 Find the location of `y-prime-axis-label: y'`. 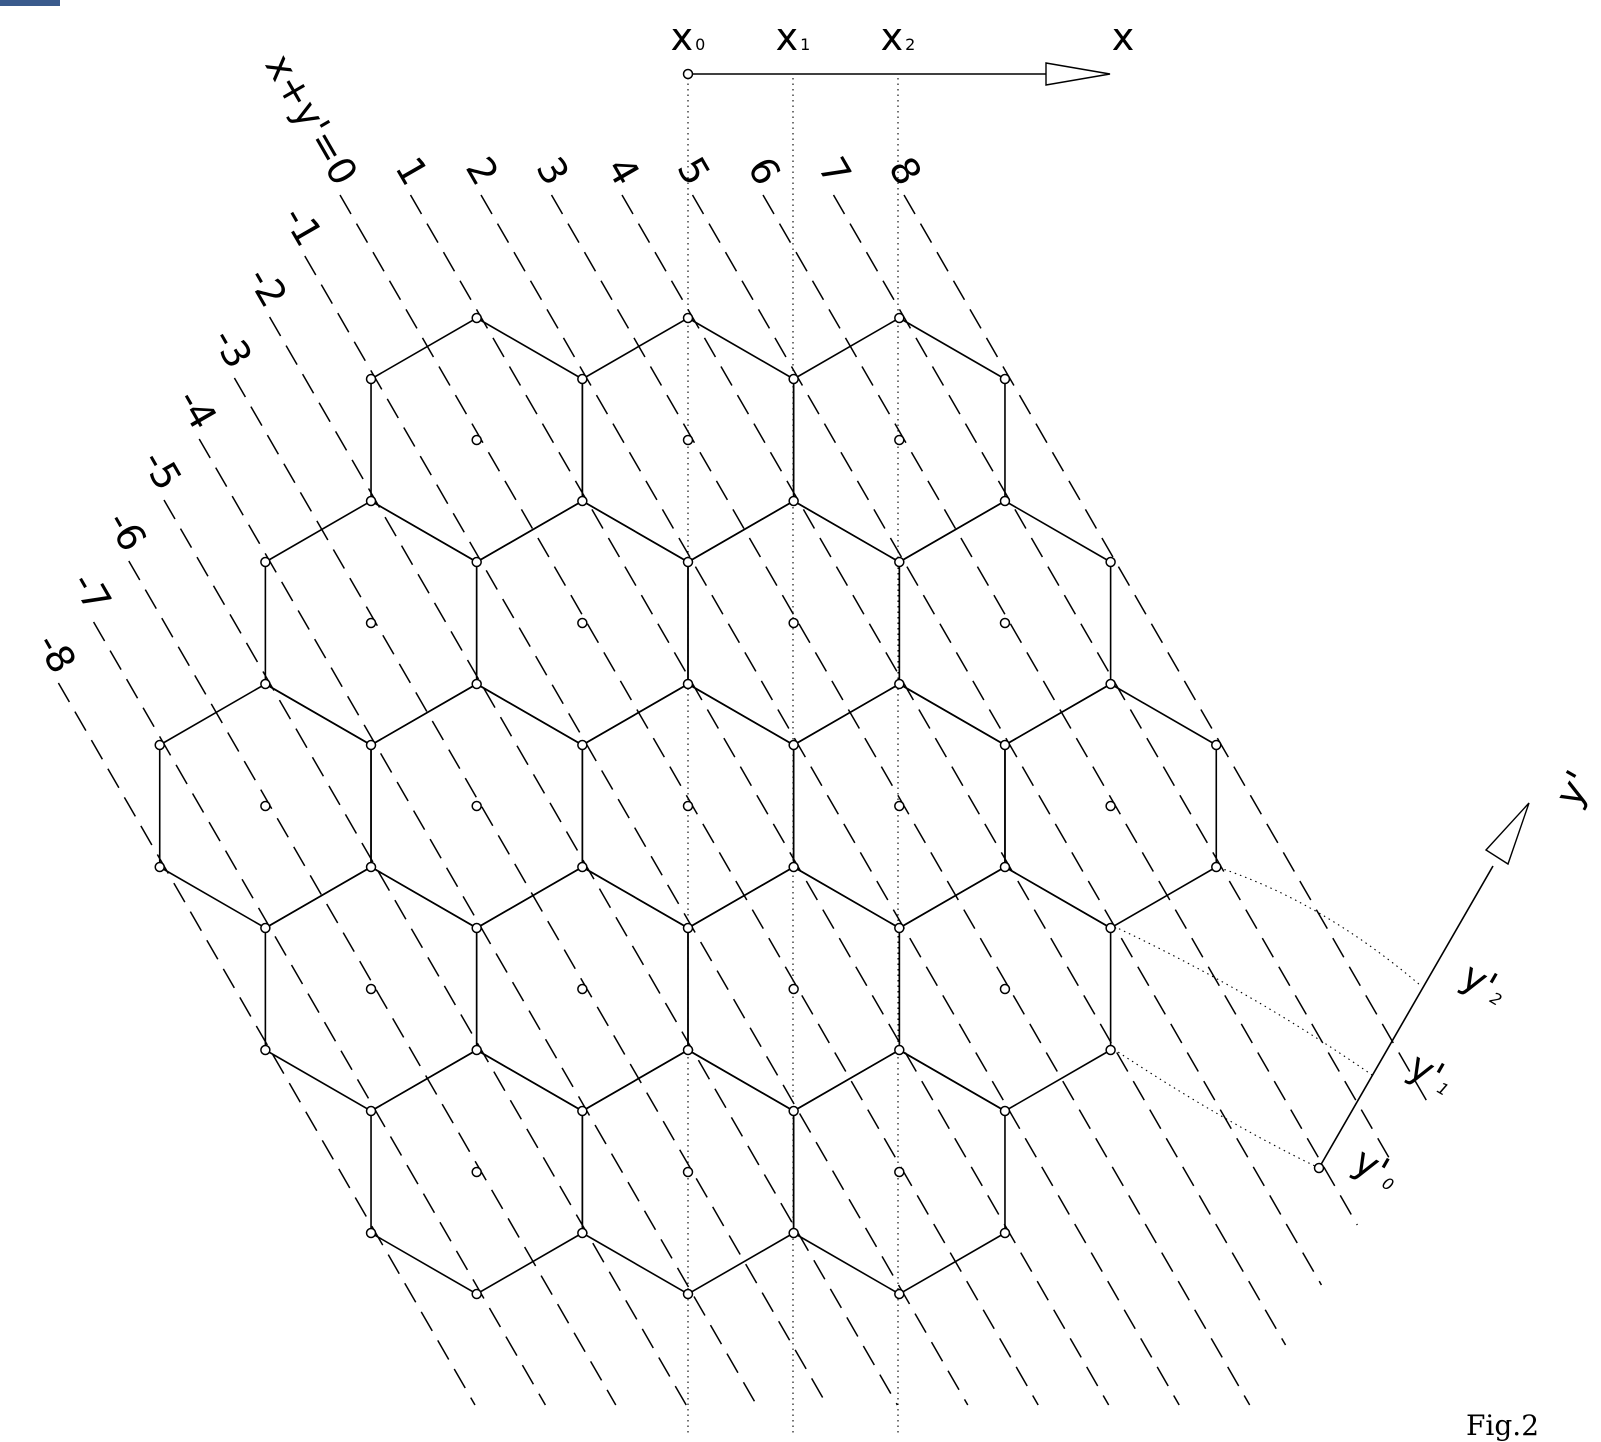

y-prime-axis-label: y' is located at coordinates (1573, 788).